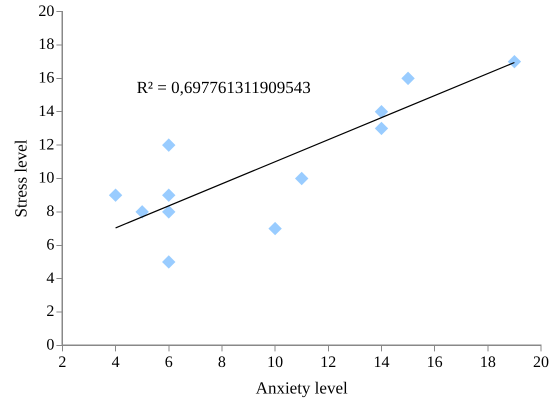  Describe the element at coordinates (50, 278) in the screenshot. I see `y-tick-label: 4` at that location.